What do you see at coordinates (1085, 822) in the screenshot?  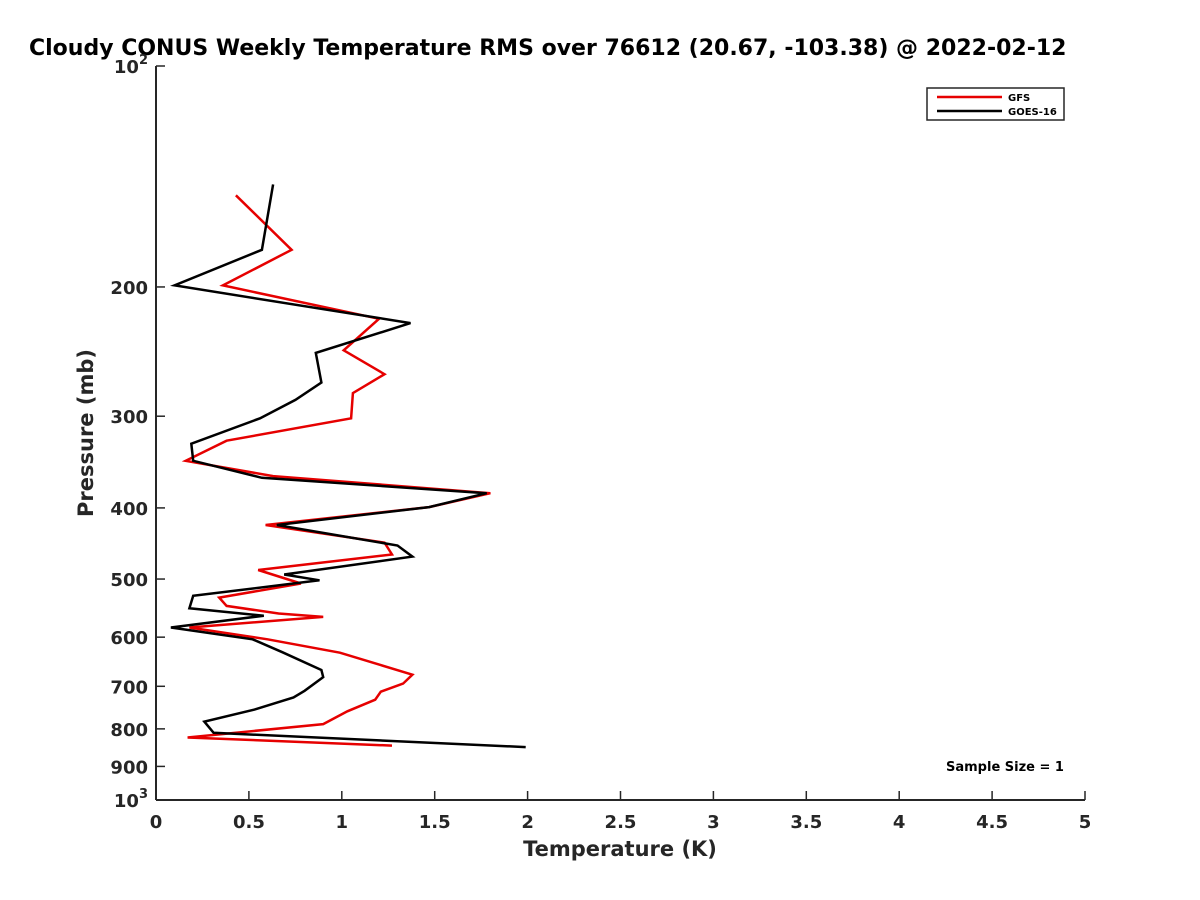 I see `x-tick-label: 5` at bounding box center [1085, 822].